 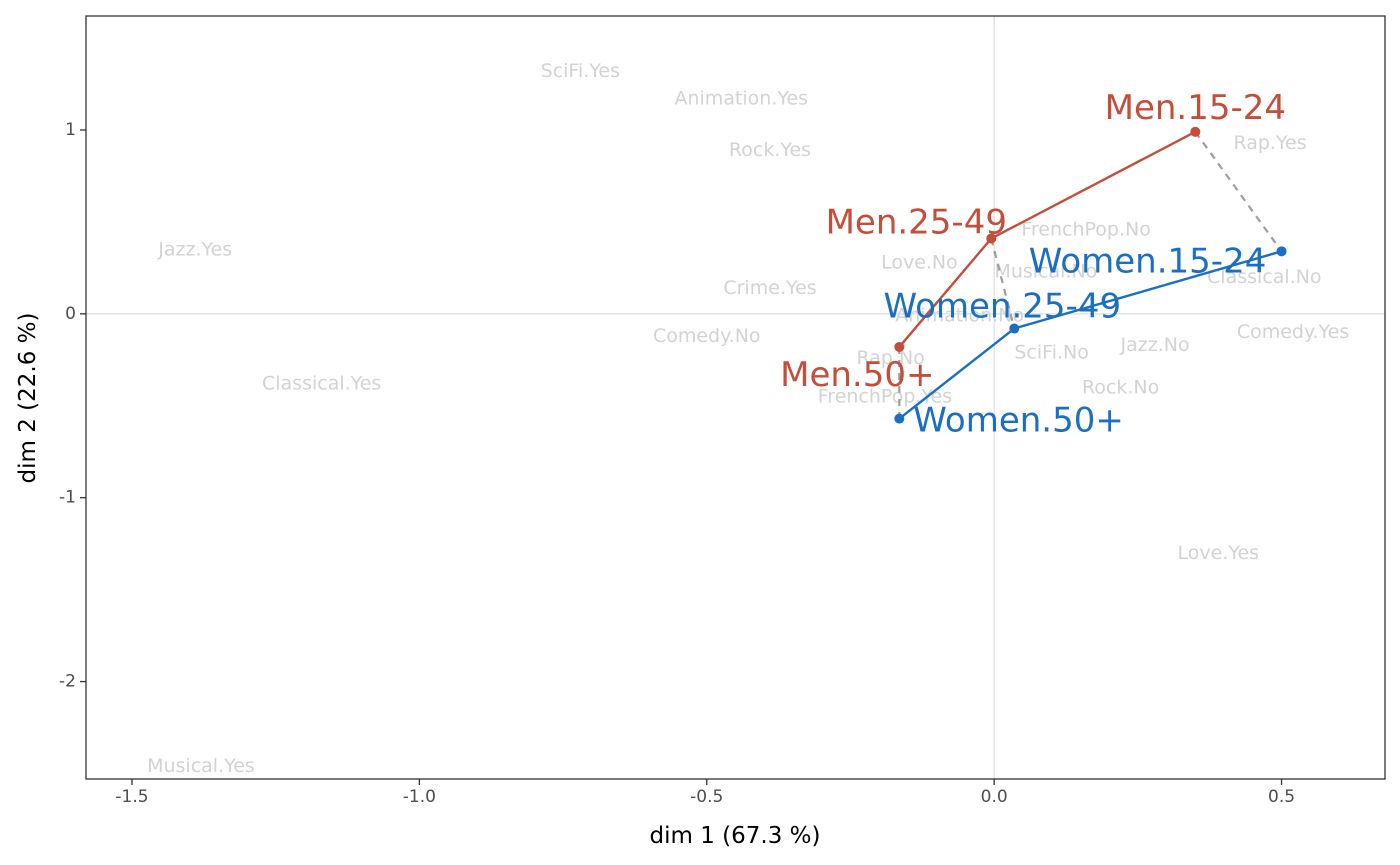 I want to click on category-label: Rap.Yes, so click(x=1269, y=143).